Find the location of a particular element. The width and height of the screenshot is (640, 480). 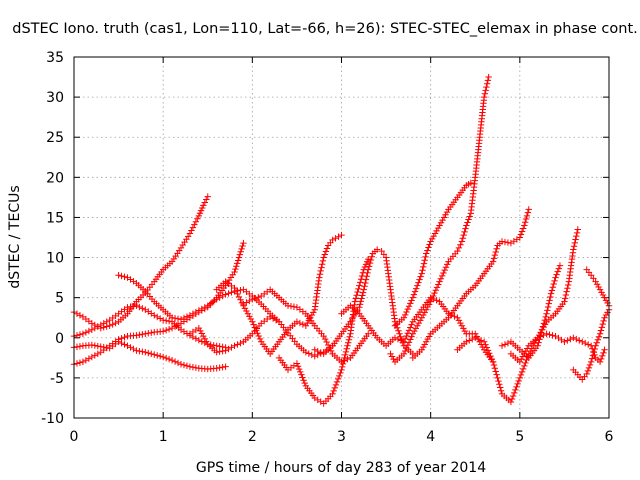

y-tick-label: 5 is located at coordinates (59, 299).